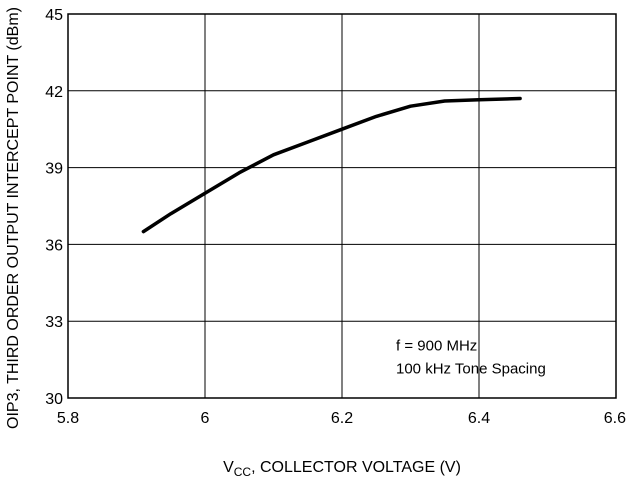 The height and width of the screenshot is (479, 628). Describe the element at coordinates (54, 399) in the screenshot. I see `y-tick-label: 30` at that location.